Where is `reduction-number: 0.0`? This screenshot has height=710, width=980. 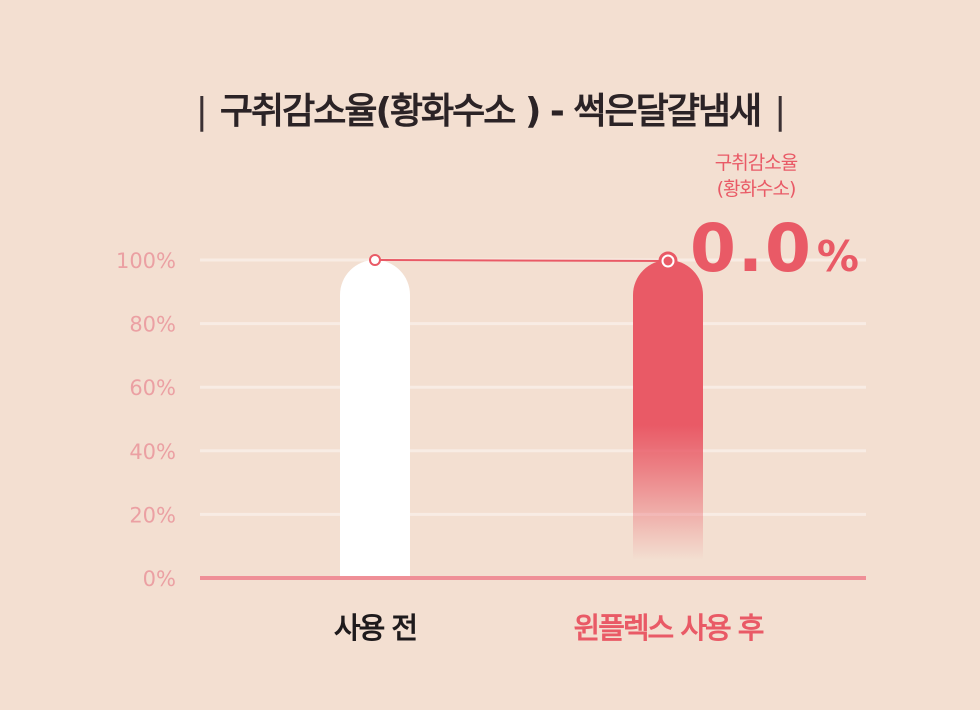 reduction-number: 0.0 is located at coordinates (751, 248).